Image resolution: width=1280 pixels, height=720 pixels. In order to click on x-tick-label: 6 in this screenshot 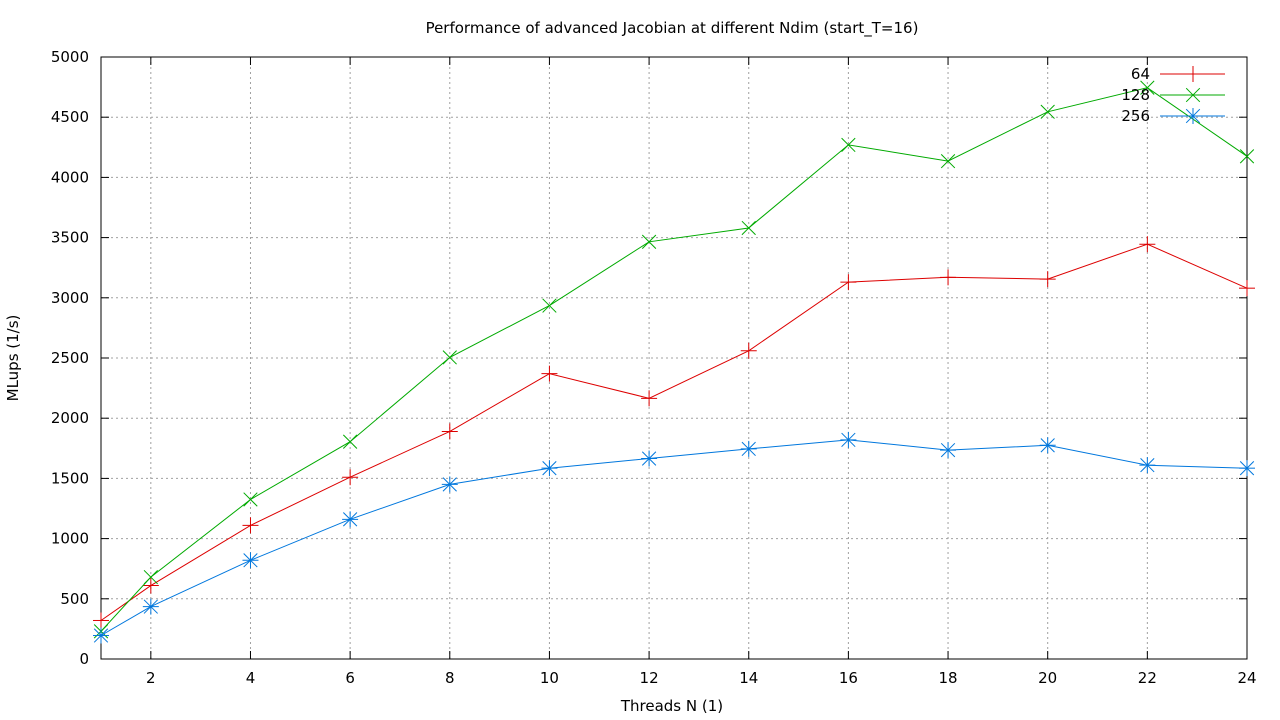, I will do `click(350, 678)`.